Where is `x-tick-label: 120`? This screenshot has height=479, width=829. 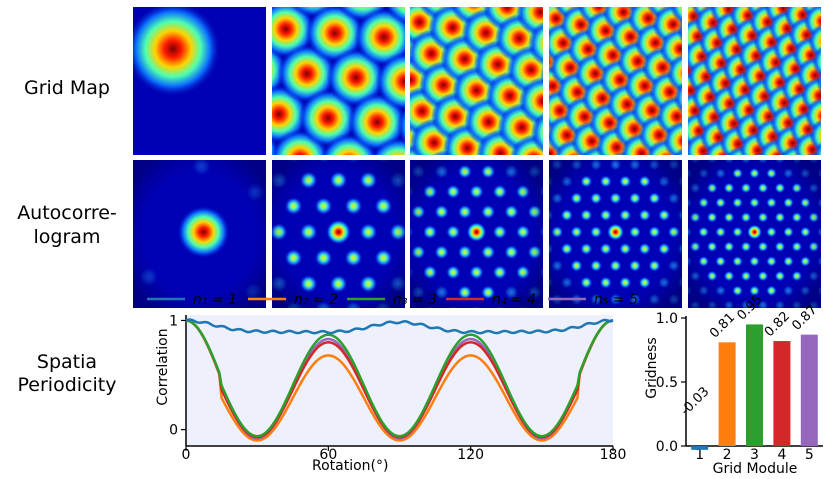
x-tick-label: 120 is located at coordinates (470, 455).